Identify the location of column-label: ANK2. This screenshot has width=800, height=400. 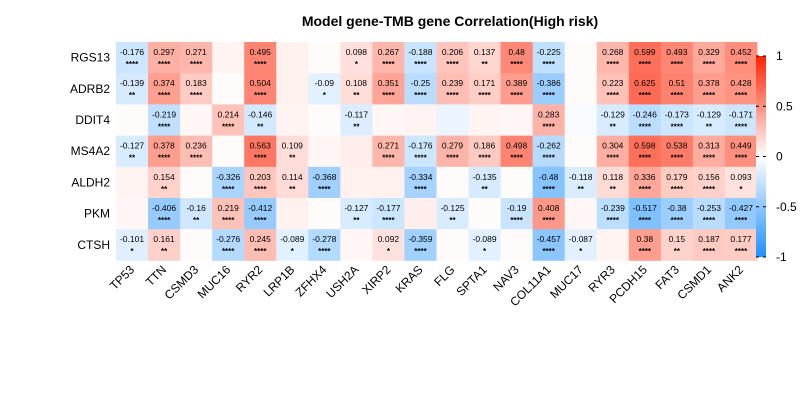
(730, 278).